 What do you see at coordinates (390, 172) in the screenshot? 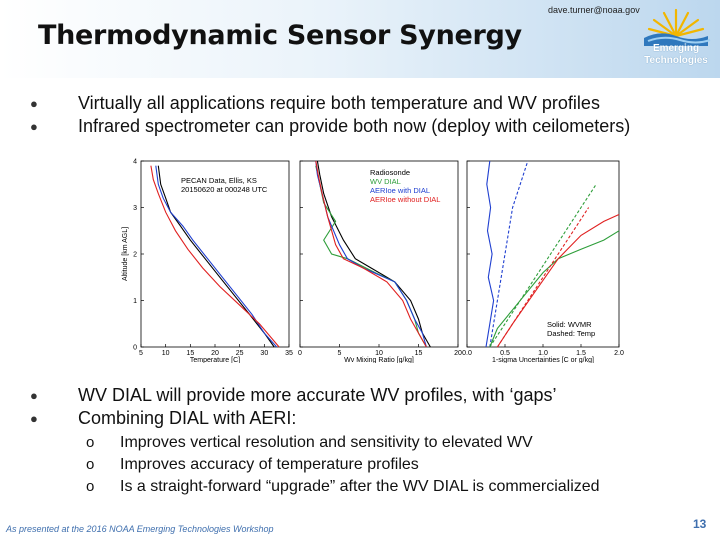
I see `legend-entry: Radiosonde` at bounding box center [390, 172].